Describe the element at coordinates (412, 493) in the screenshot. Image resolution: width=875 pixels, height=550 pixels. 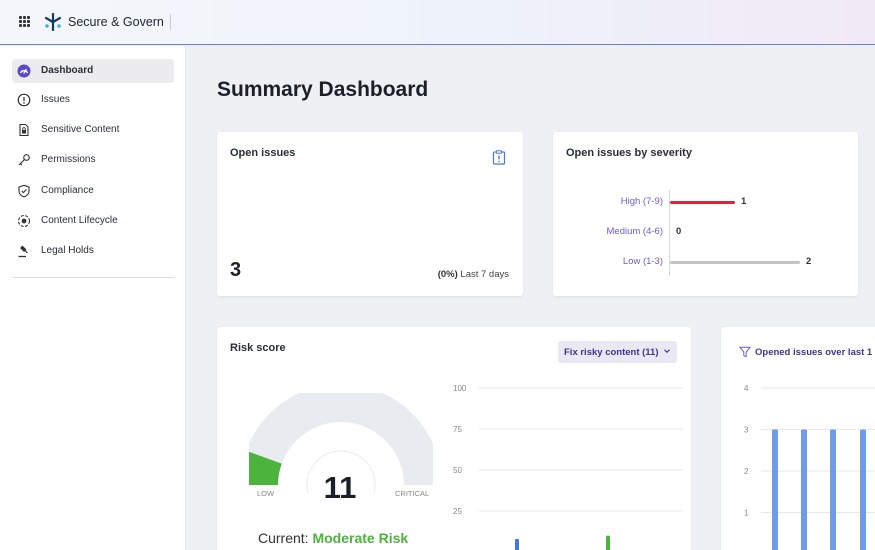
I see `gauge-critical-label: CRITICAL` at that location.